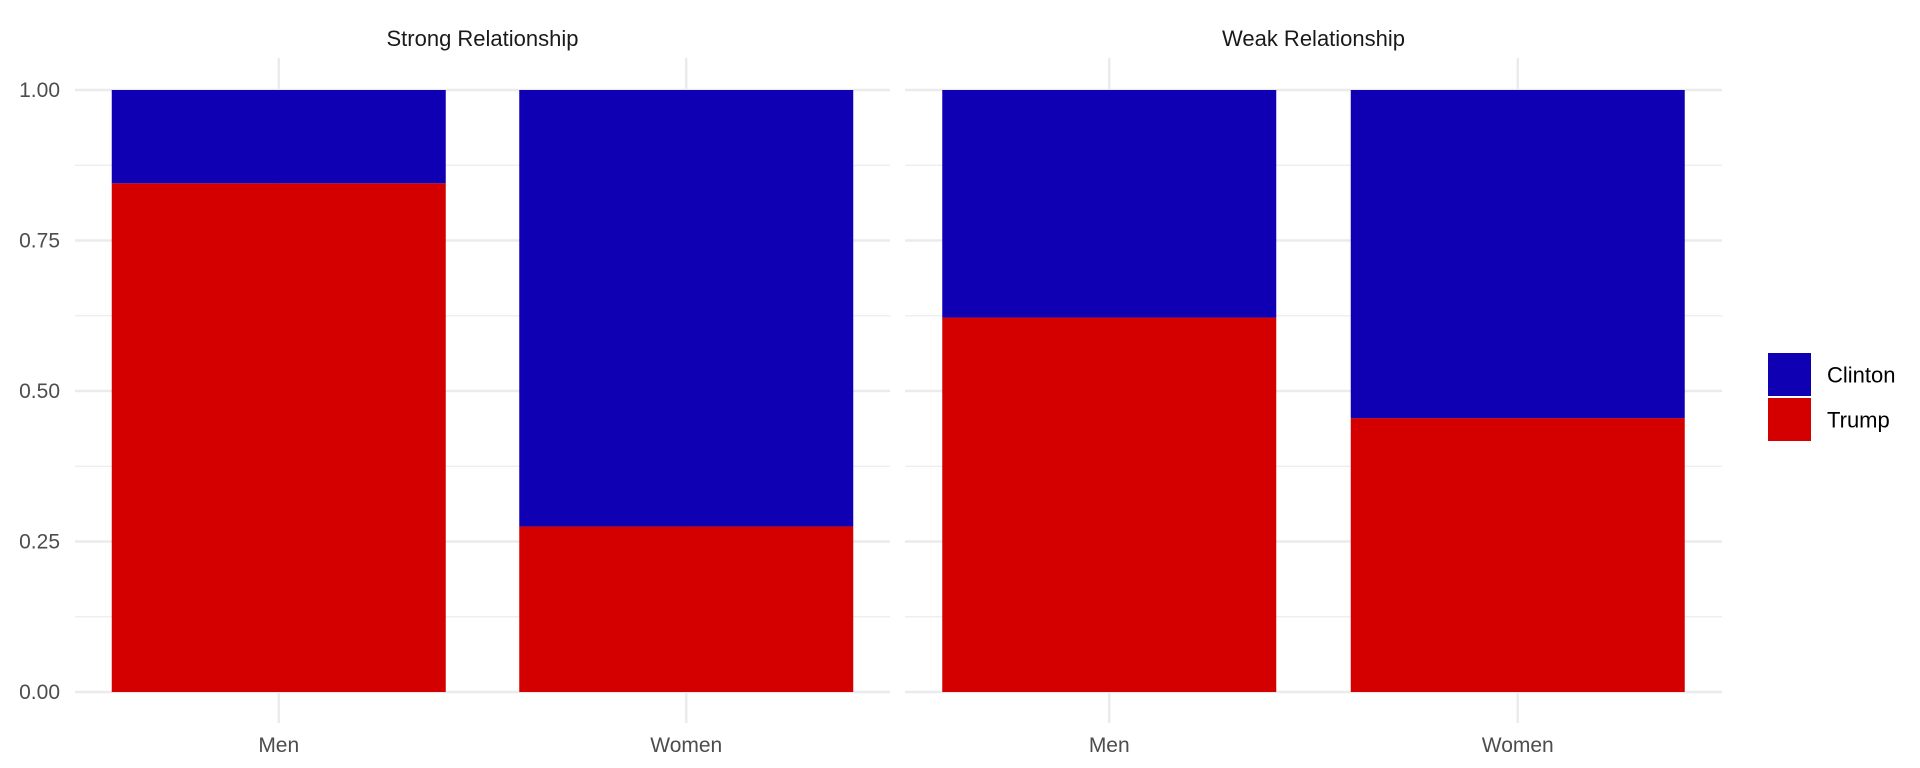 This screenshot has width=1920, height=768. Describe the element at coordinates (1858, 420) in the screenshot. I see `legend-label: Trump` at that location.